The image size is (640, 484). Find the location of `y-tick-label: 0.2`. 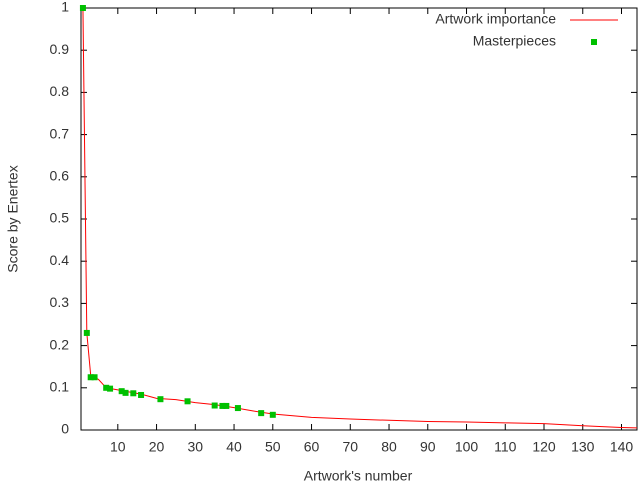

y-tick-label: 0.2 is located at coordinates (60, 344).